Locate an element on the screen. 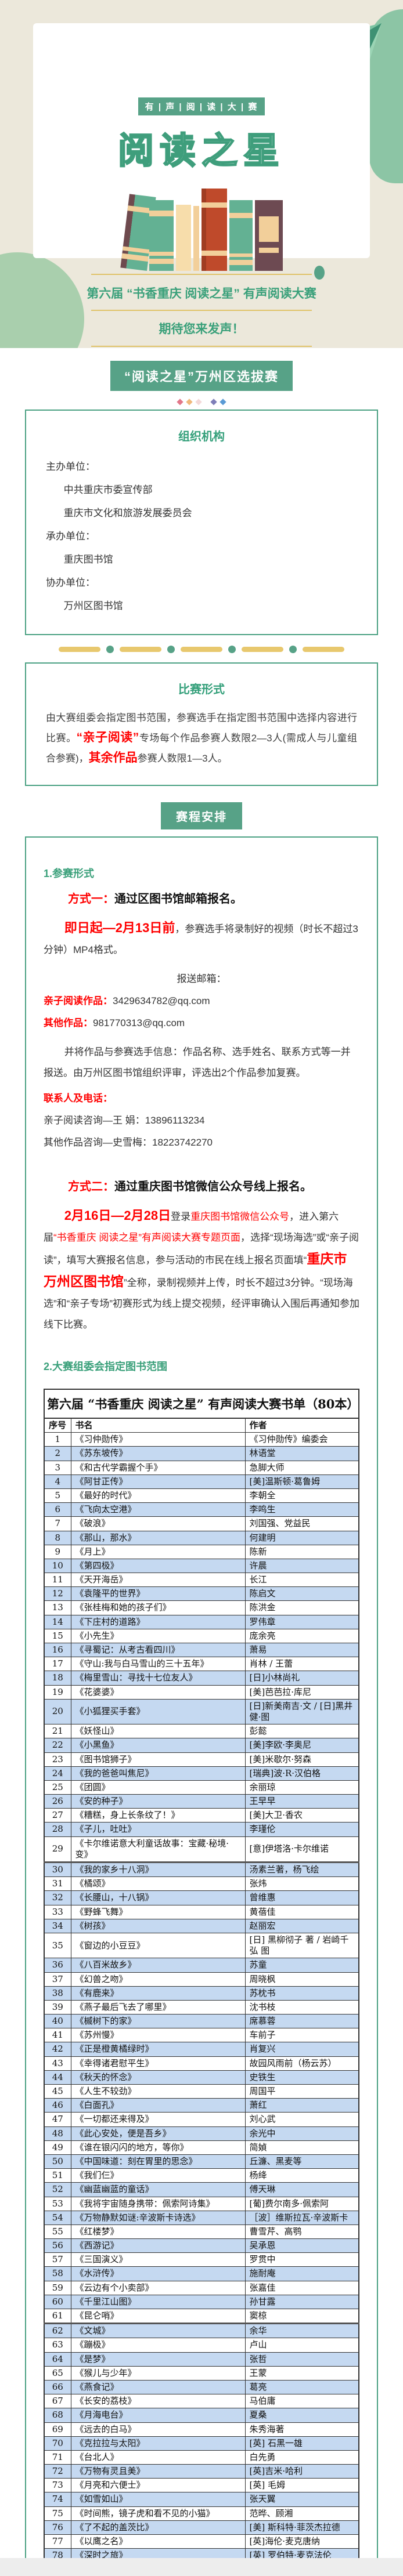  organization-title: 组织机构 is located at coordinates (201, 437).